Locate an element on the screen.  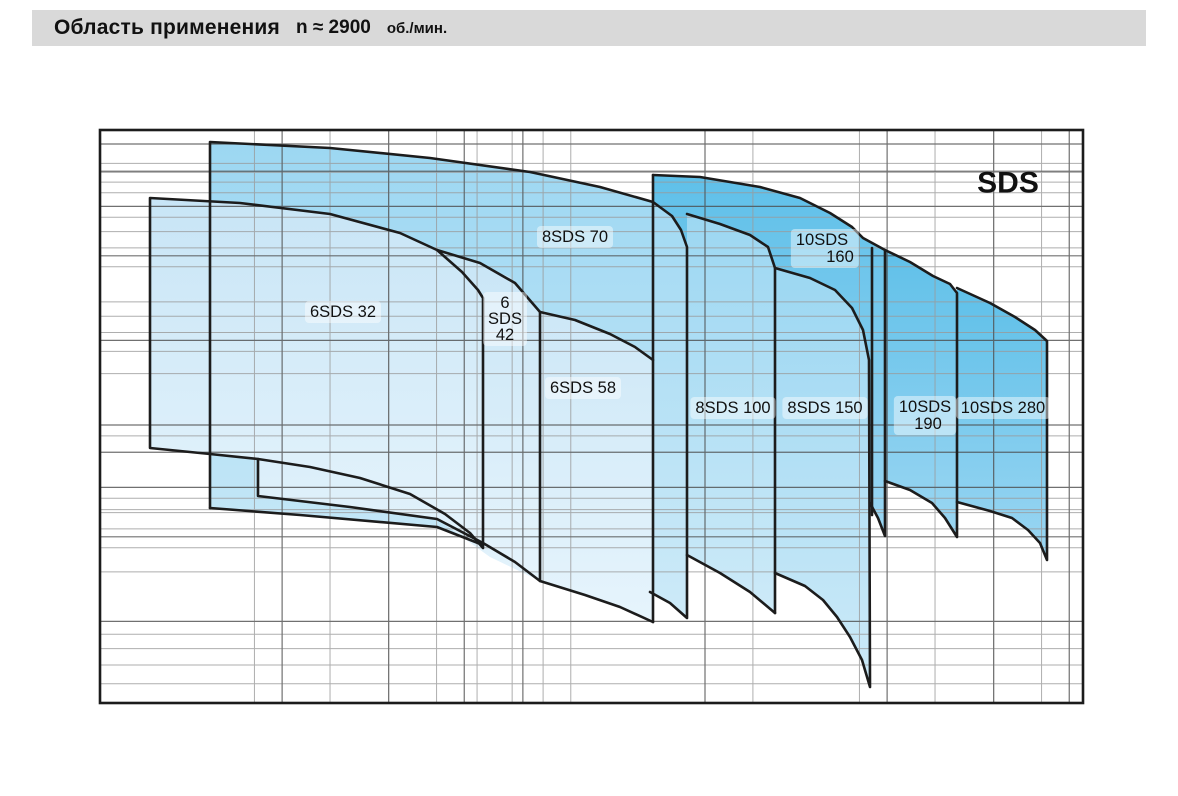
svg-text: 6SDS 58 is located at coordinates (583, 388).